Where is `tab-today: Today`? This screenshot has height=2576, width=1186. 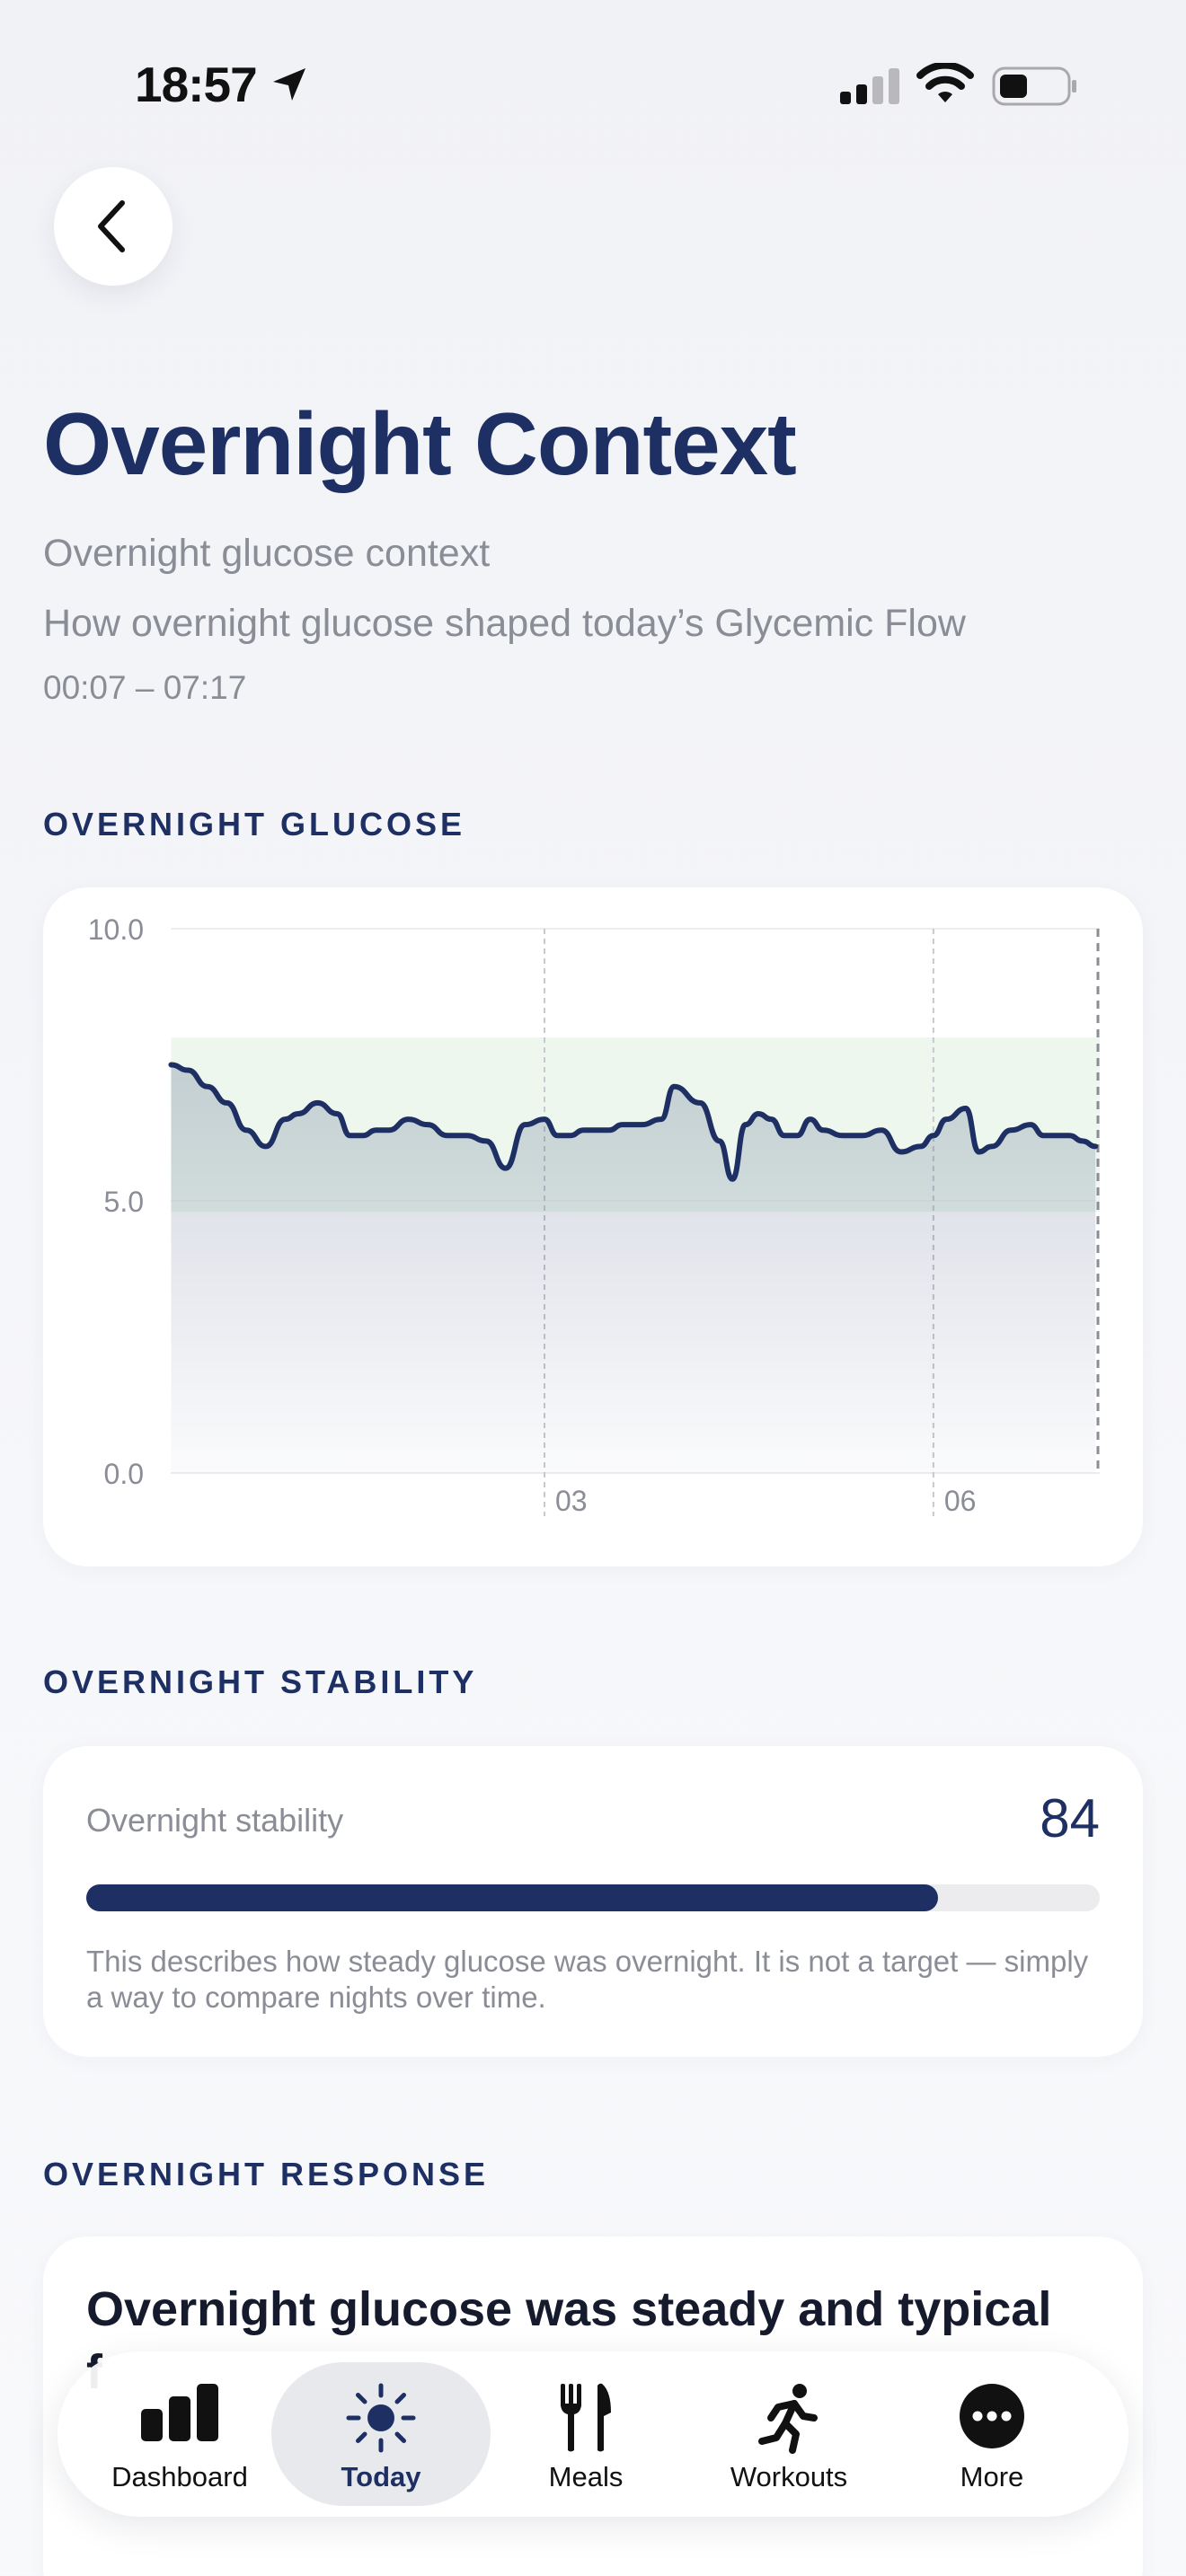 tab-today: Today is located at coordinates (381, 2434).